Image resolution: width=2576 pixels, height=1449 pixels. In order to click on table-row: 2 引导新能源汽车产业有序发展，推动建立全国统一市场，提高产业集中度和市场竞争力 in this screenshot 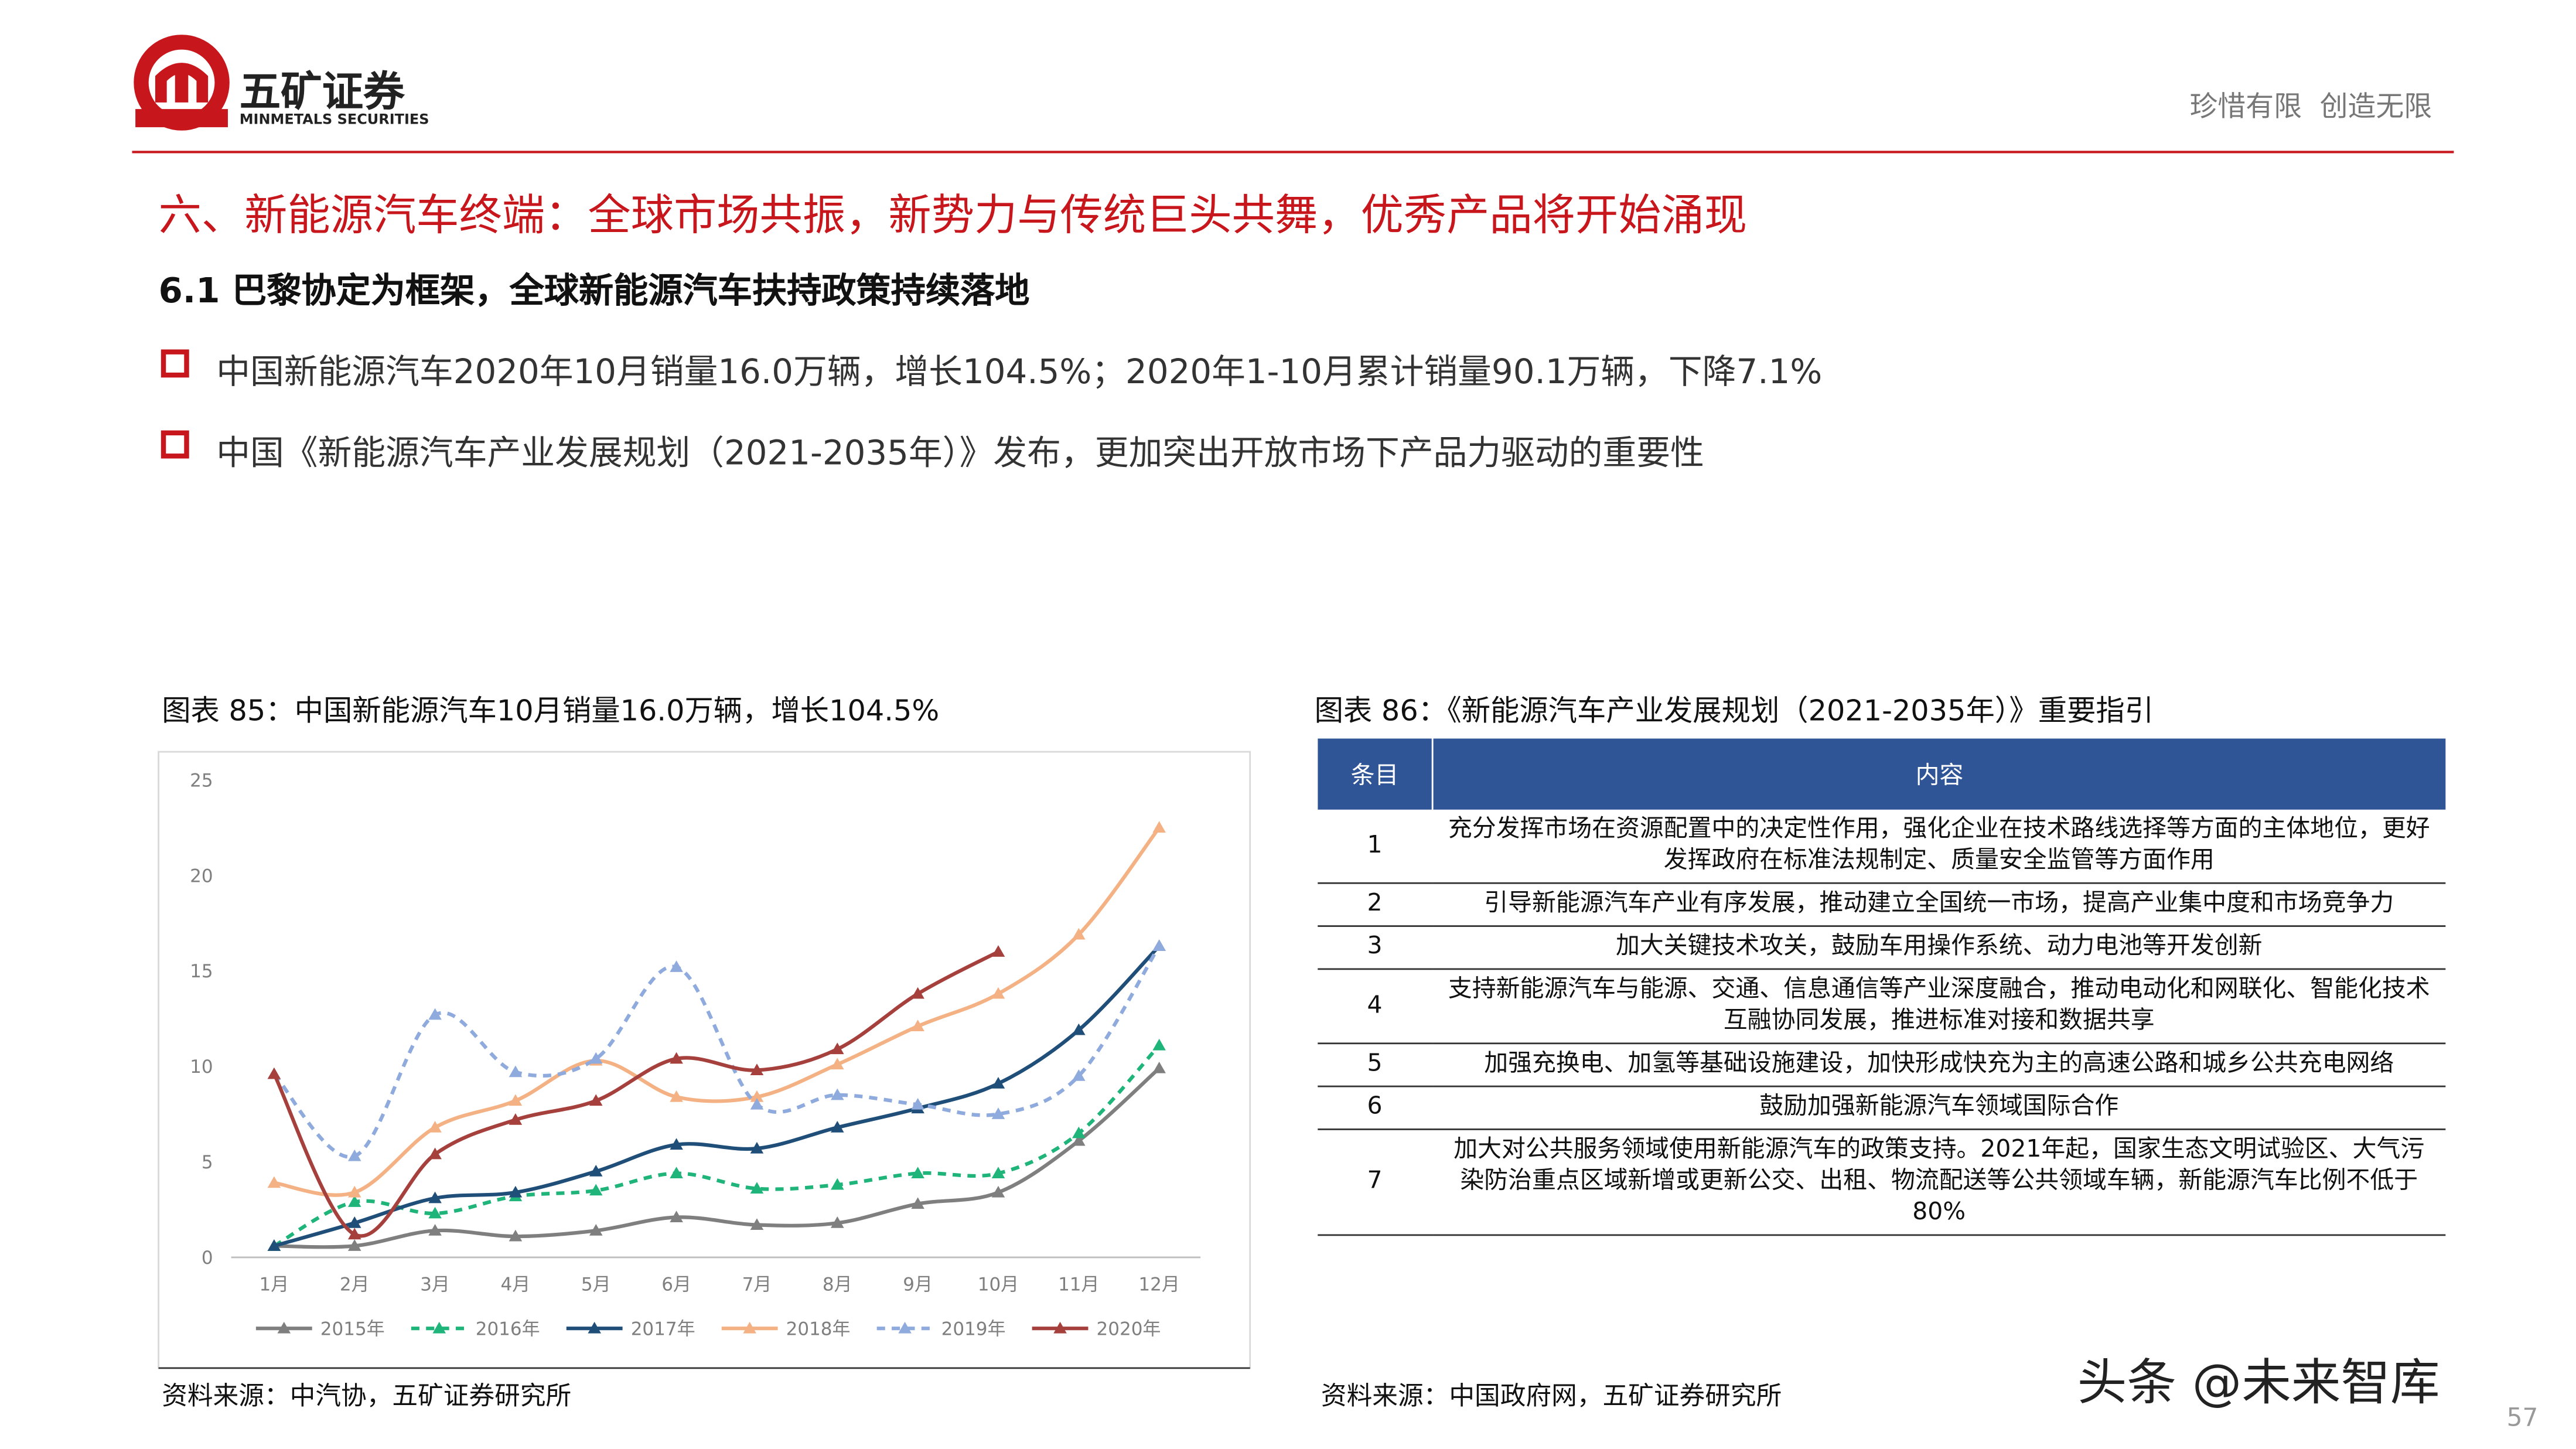, I will do `click(1881, 905)`.